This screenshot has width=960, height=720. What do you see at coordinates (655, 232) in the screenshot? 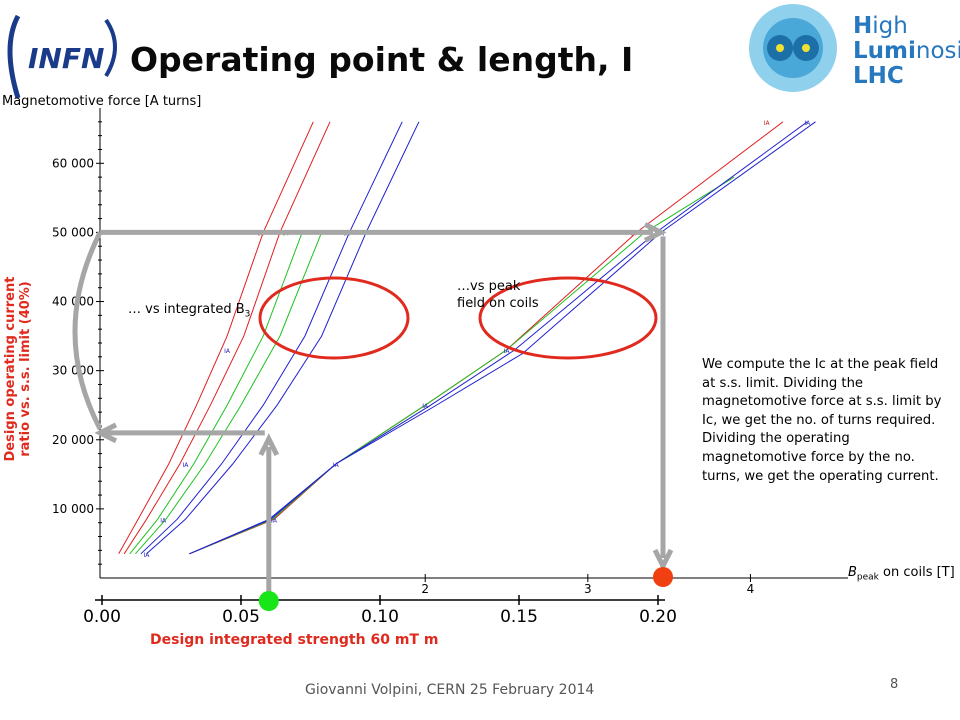
I see `arrow-right-head` at bounding box center [655, 232].